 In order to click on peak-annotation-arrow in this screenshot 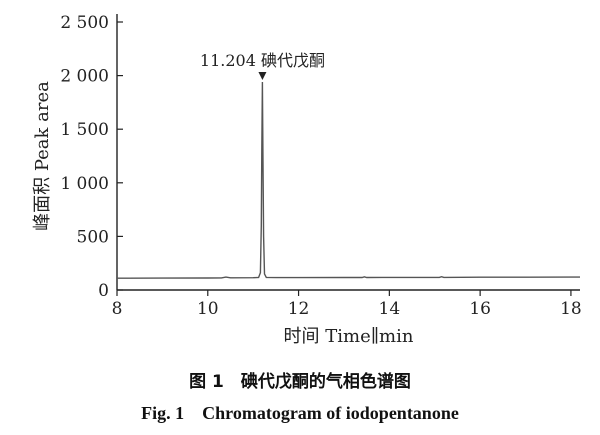, I will do `click(262, 76)`.